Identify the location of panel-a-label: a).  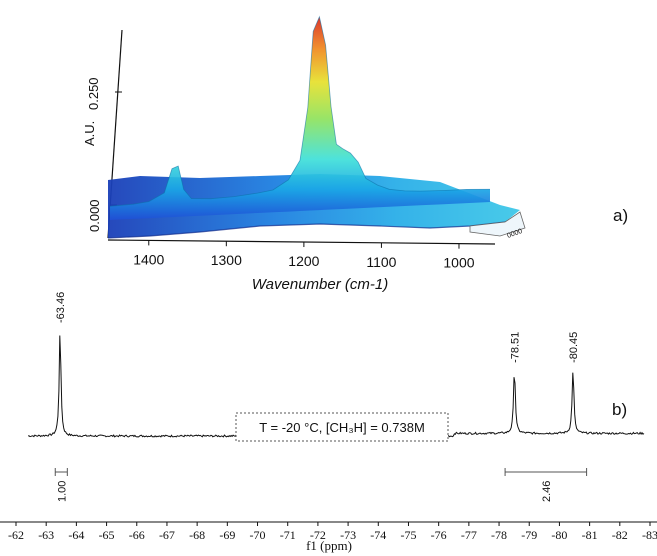
(620, 215).